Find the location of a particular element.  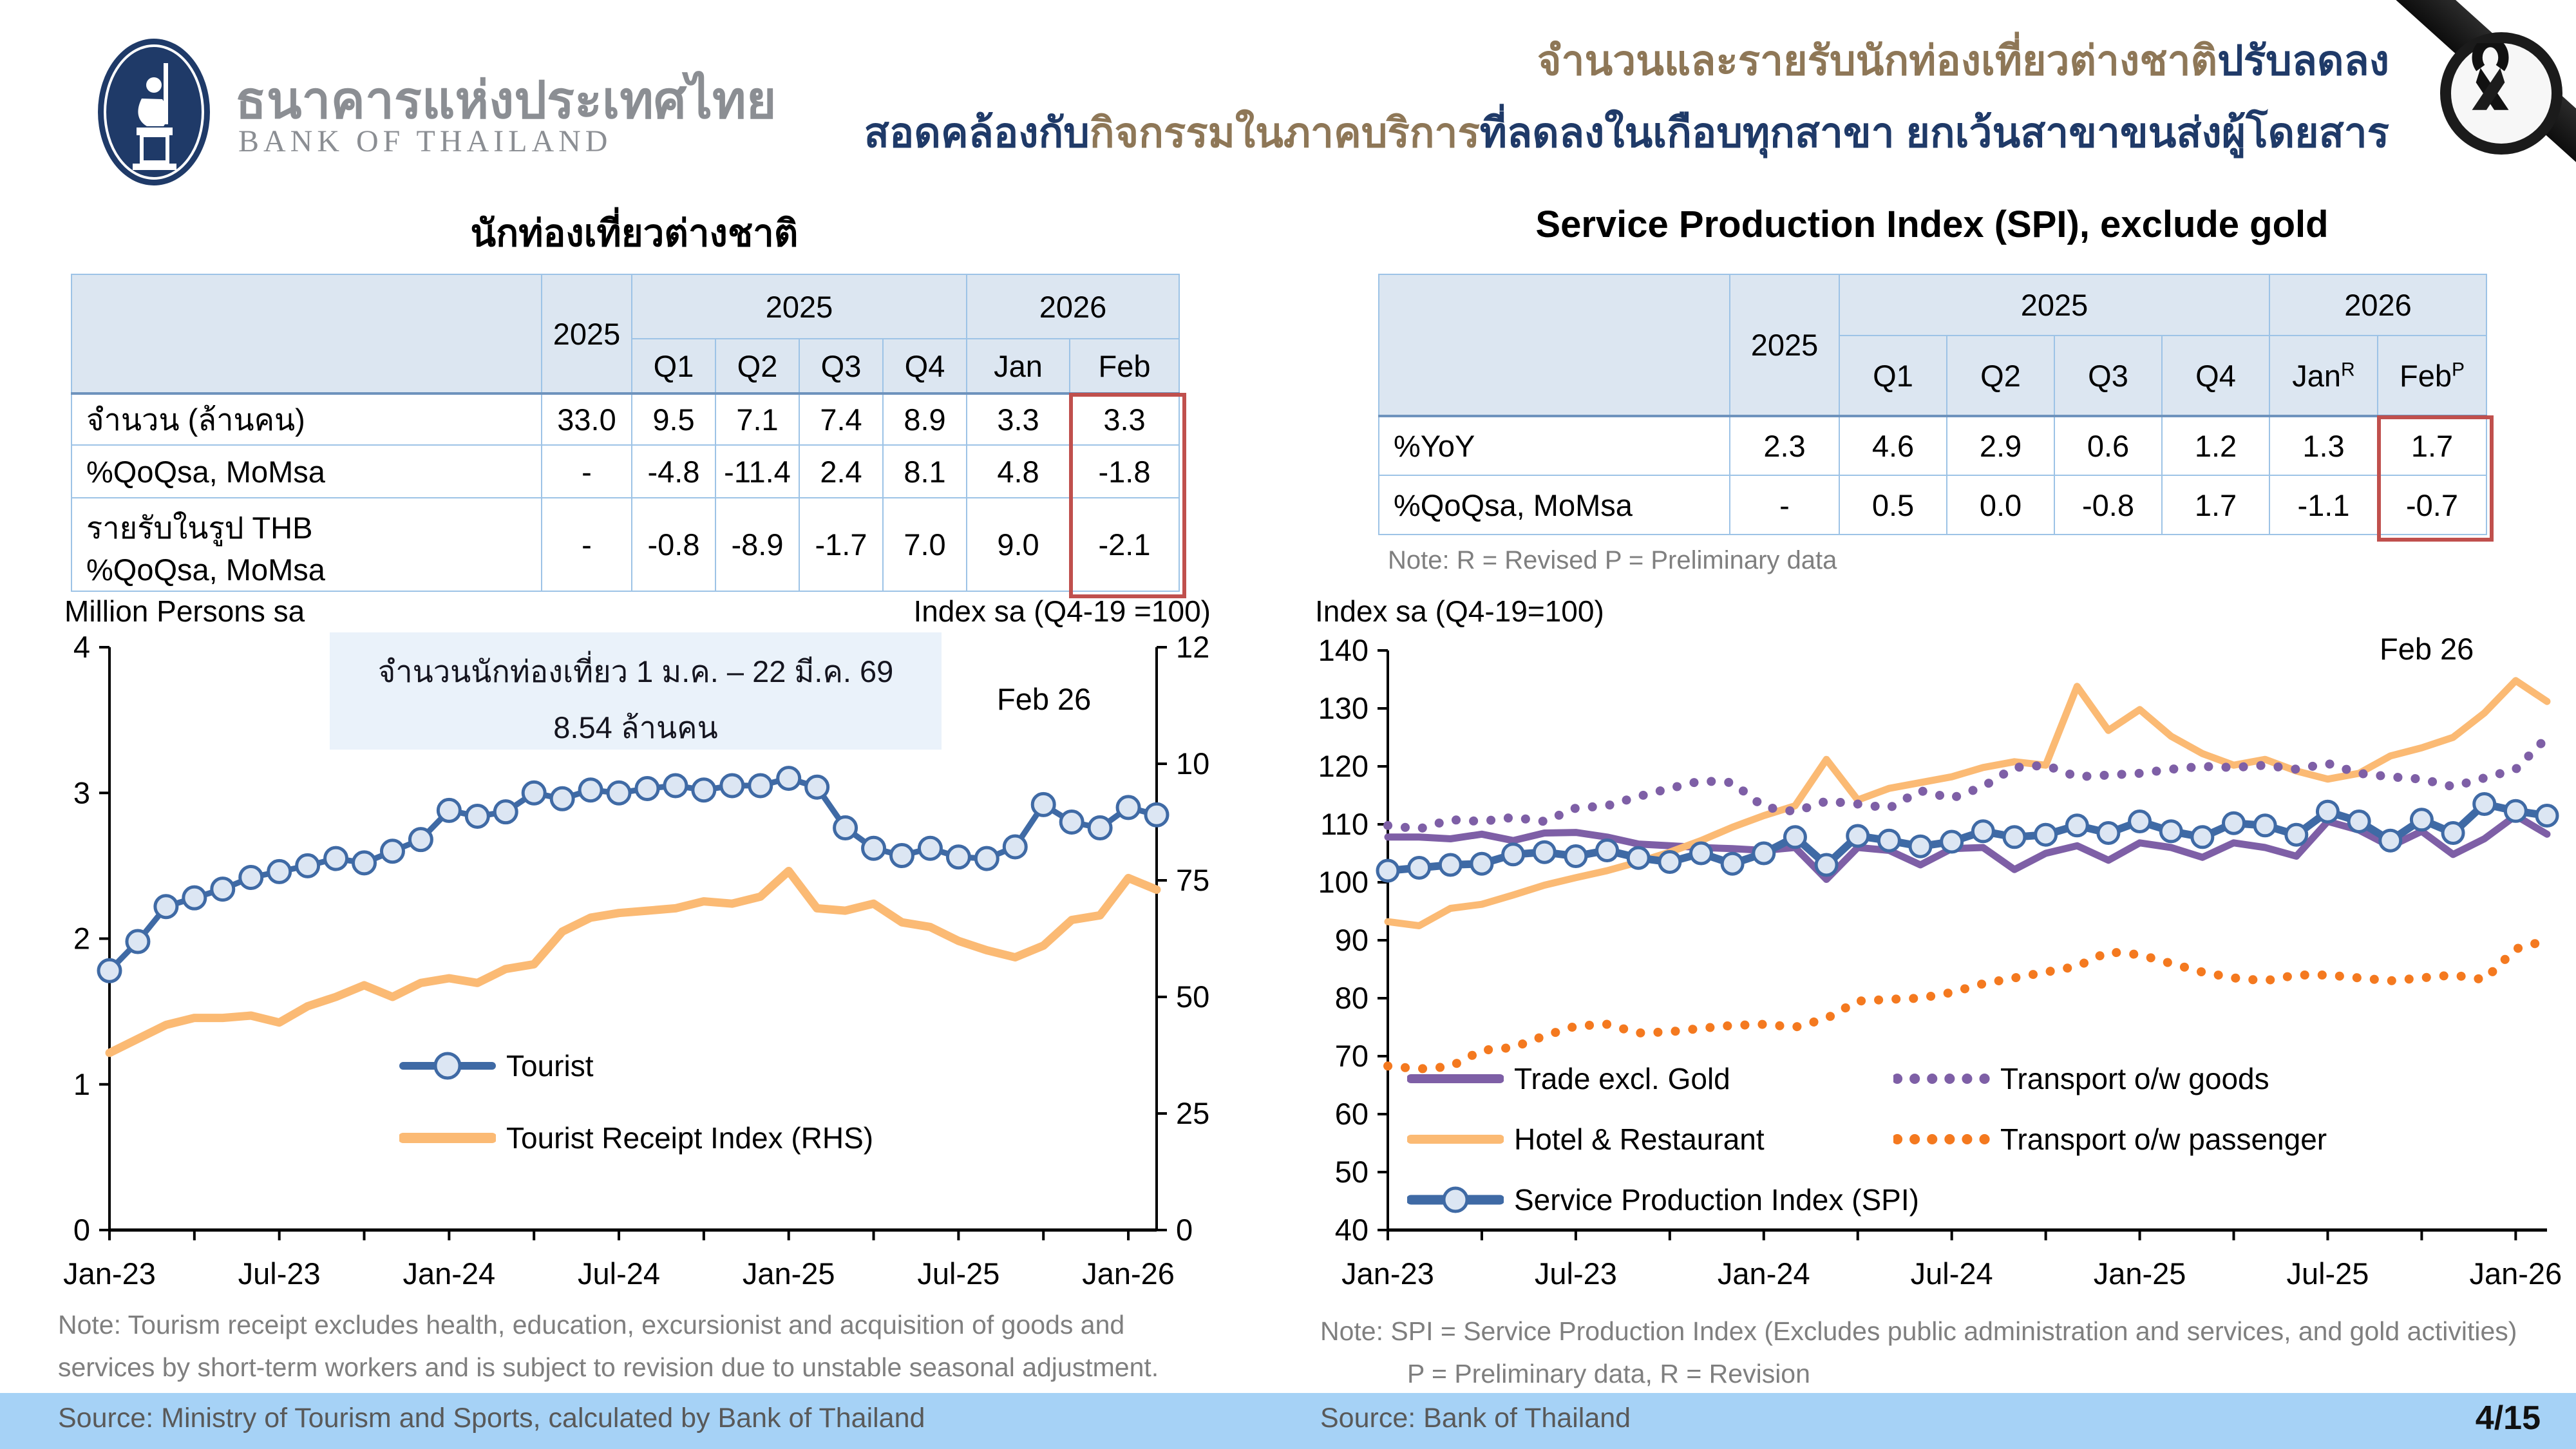

table-cell: 33.0 is located at coordinates (587, 419).